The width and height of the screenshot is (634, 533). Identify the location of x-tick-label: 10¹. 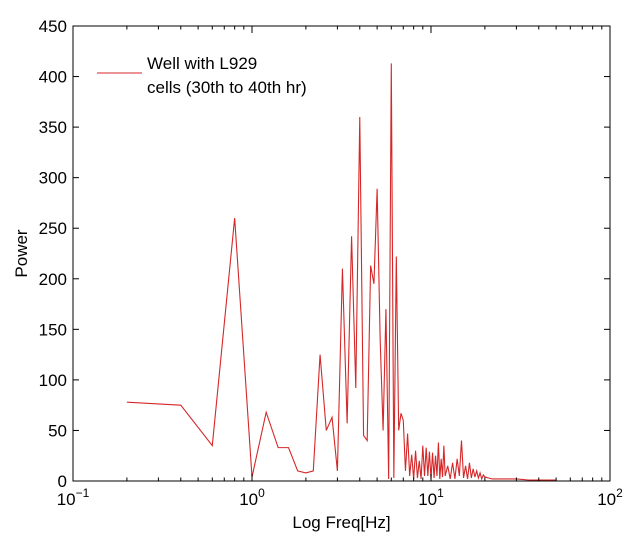
(431, 497).